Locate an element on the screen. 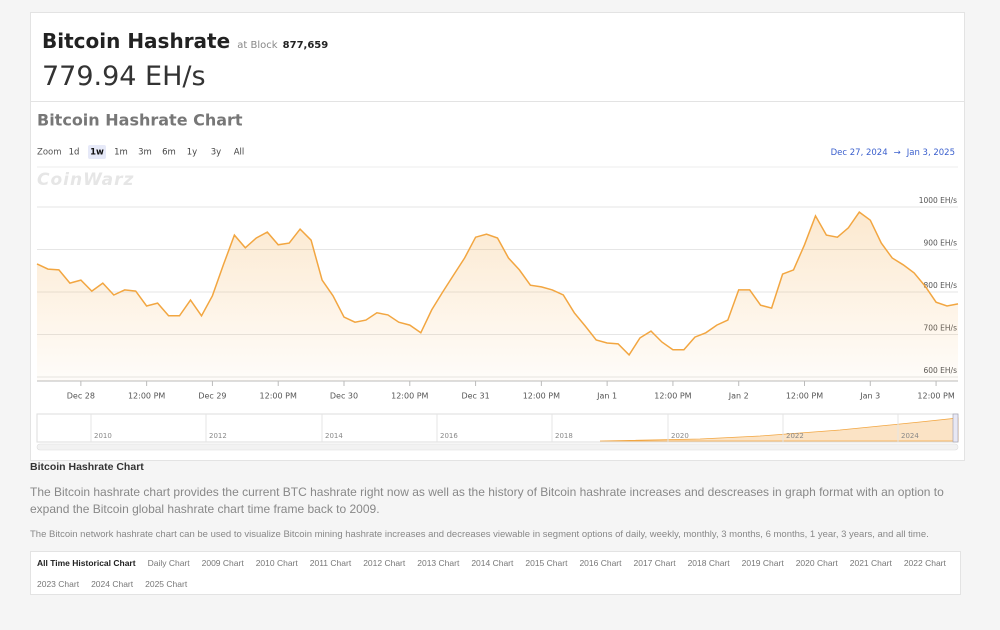 Image resolution: width=1000 pixels, height=630 pixels. zoom-button-label: All is located at coordinates (239, 153).